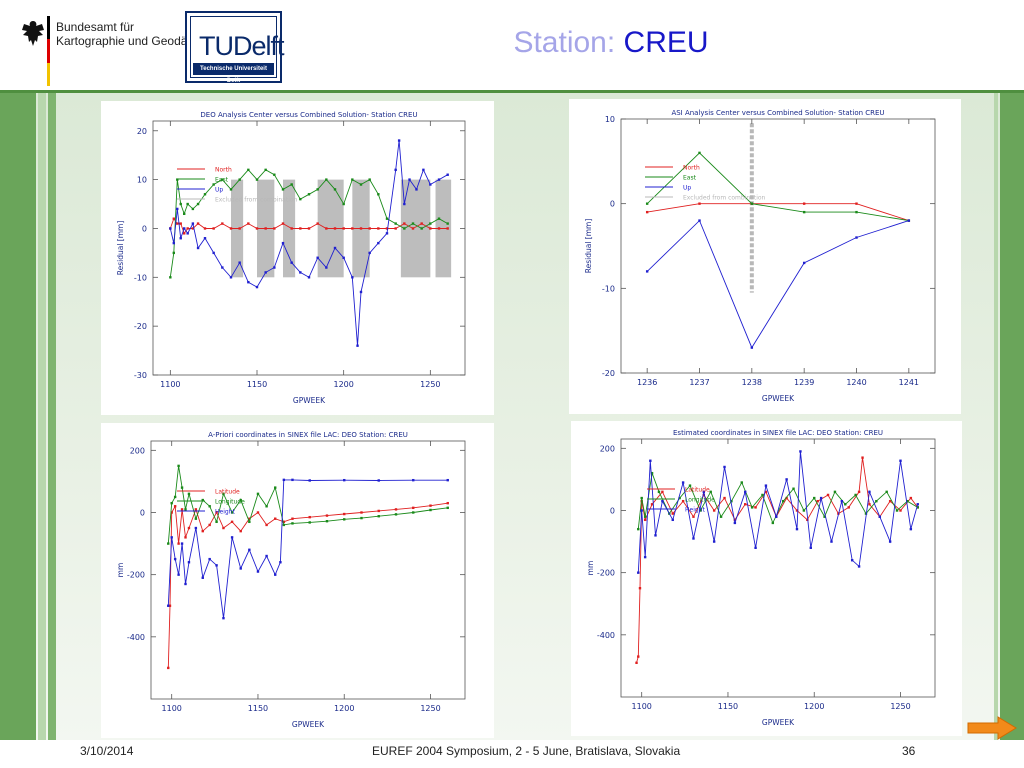 Image resolution: width=1024 pixels, height=768 pixels. I want to click on series-line-height, so click(778, 512).